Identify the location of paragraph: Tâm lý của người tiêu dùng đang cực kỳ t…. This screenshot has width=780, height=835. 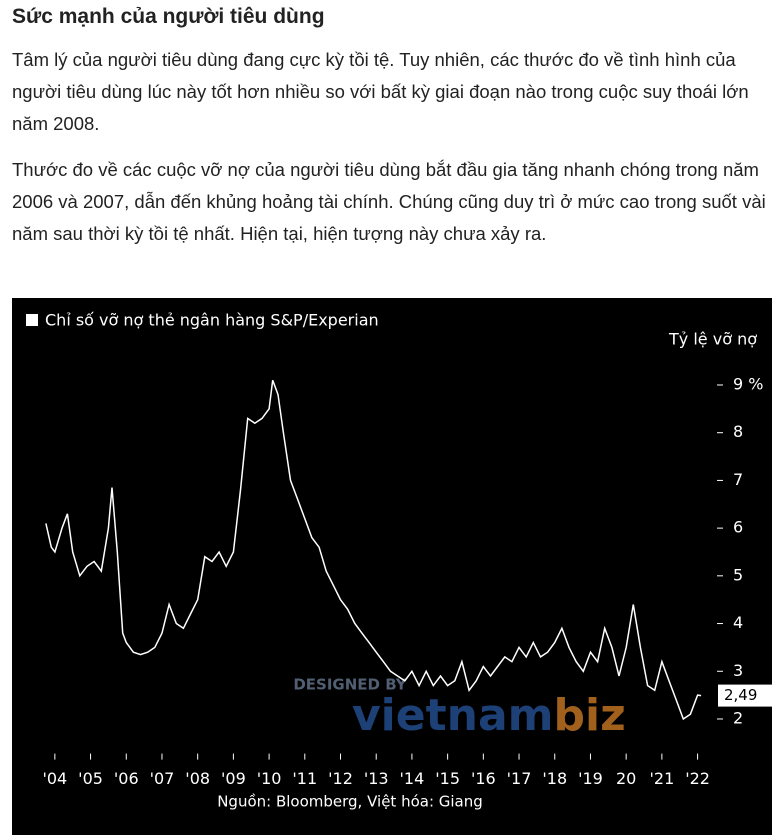
(380, 91).